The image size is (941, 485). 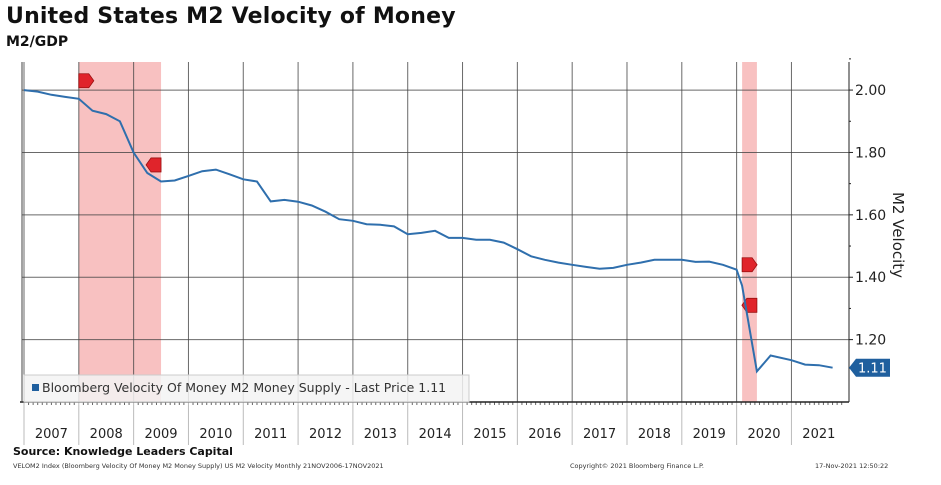 I want to click on x-tick-label: 2012, so click(x=325, y=434).